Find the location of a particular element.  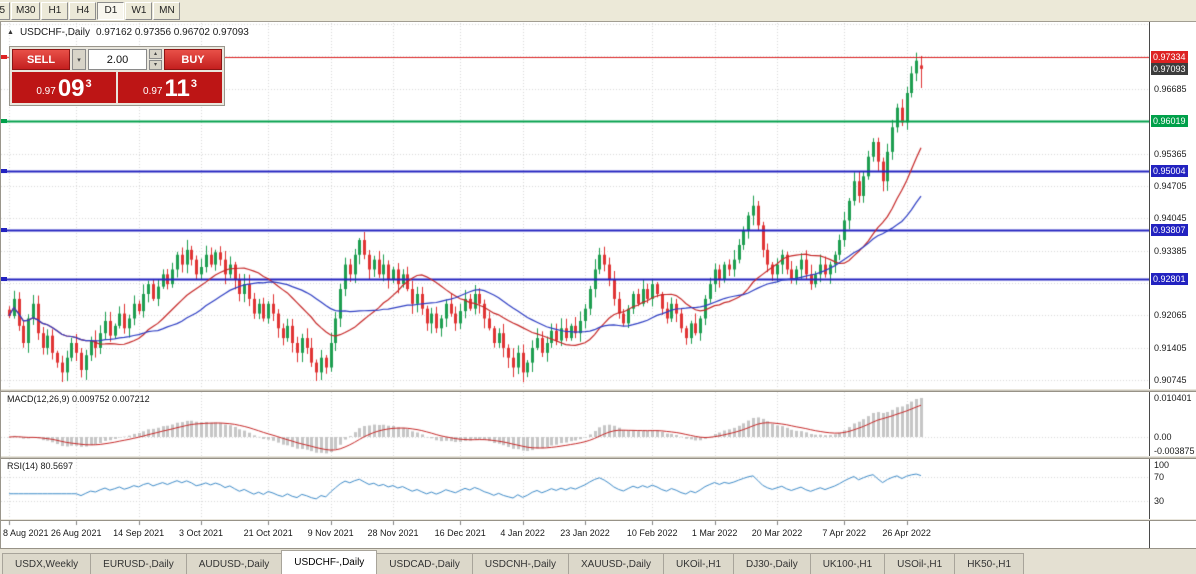

chart-ohlc-values: 0.97162 0.97356 0.96702 0.97093 is located at coordinates (172, 32).